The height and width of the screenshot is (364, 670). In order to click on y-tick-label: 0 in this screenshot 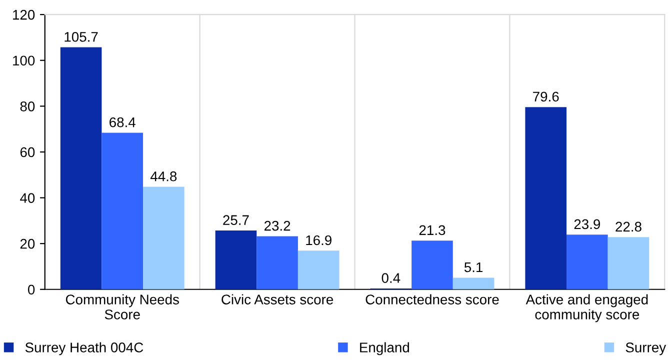, I will do `click(31, 289)`.